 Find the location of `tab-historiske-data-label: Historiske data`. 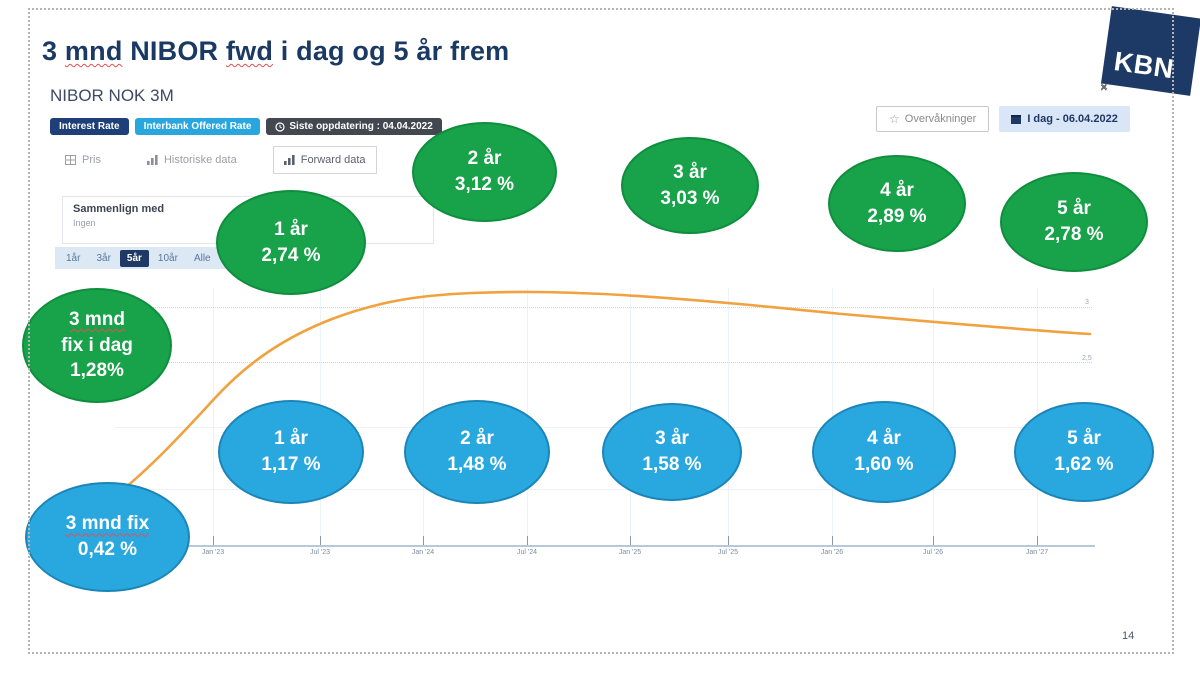

tab-historiske-data-label: Historiske data is located at coordinates (200, 160).